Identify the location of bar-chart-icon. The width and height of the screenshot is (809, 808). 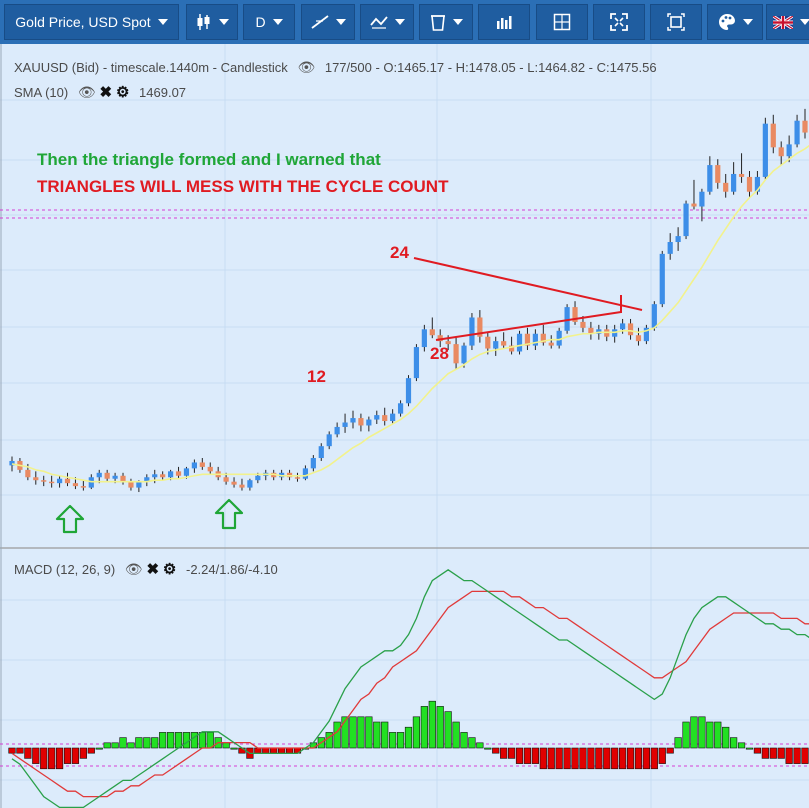
(504, 22).